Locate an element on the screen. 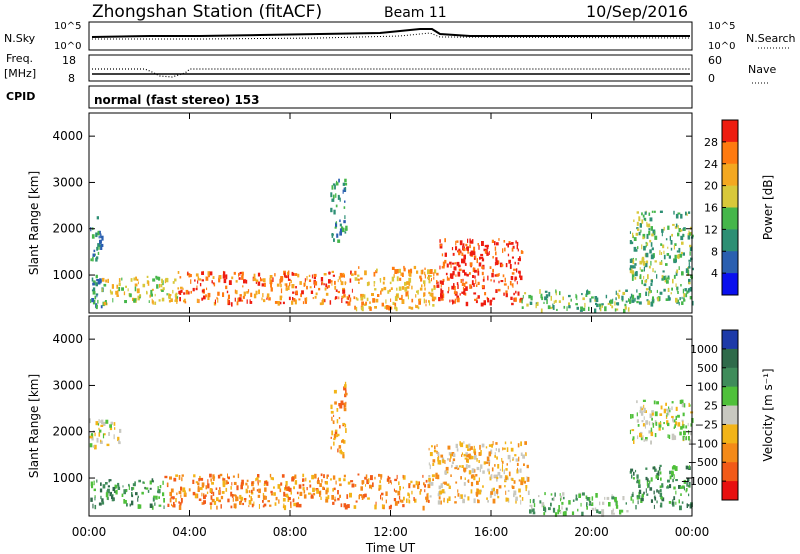 This screenshot has width=800, height=554. colorbar-swatch is located at coordinates (730, 175).